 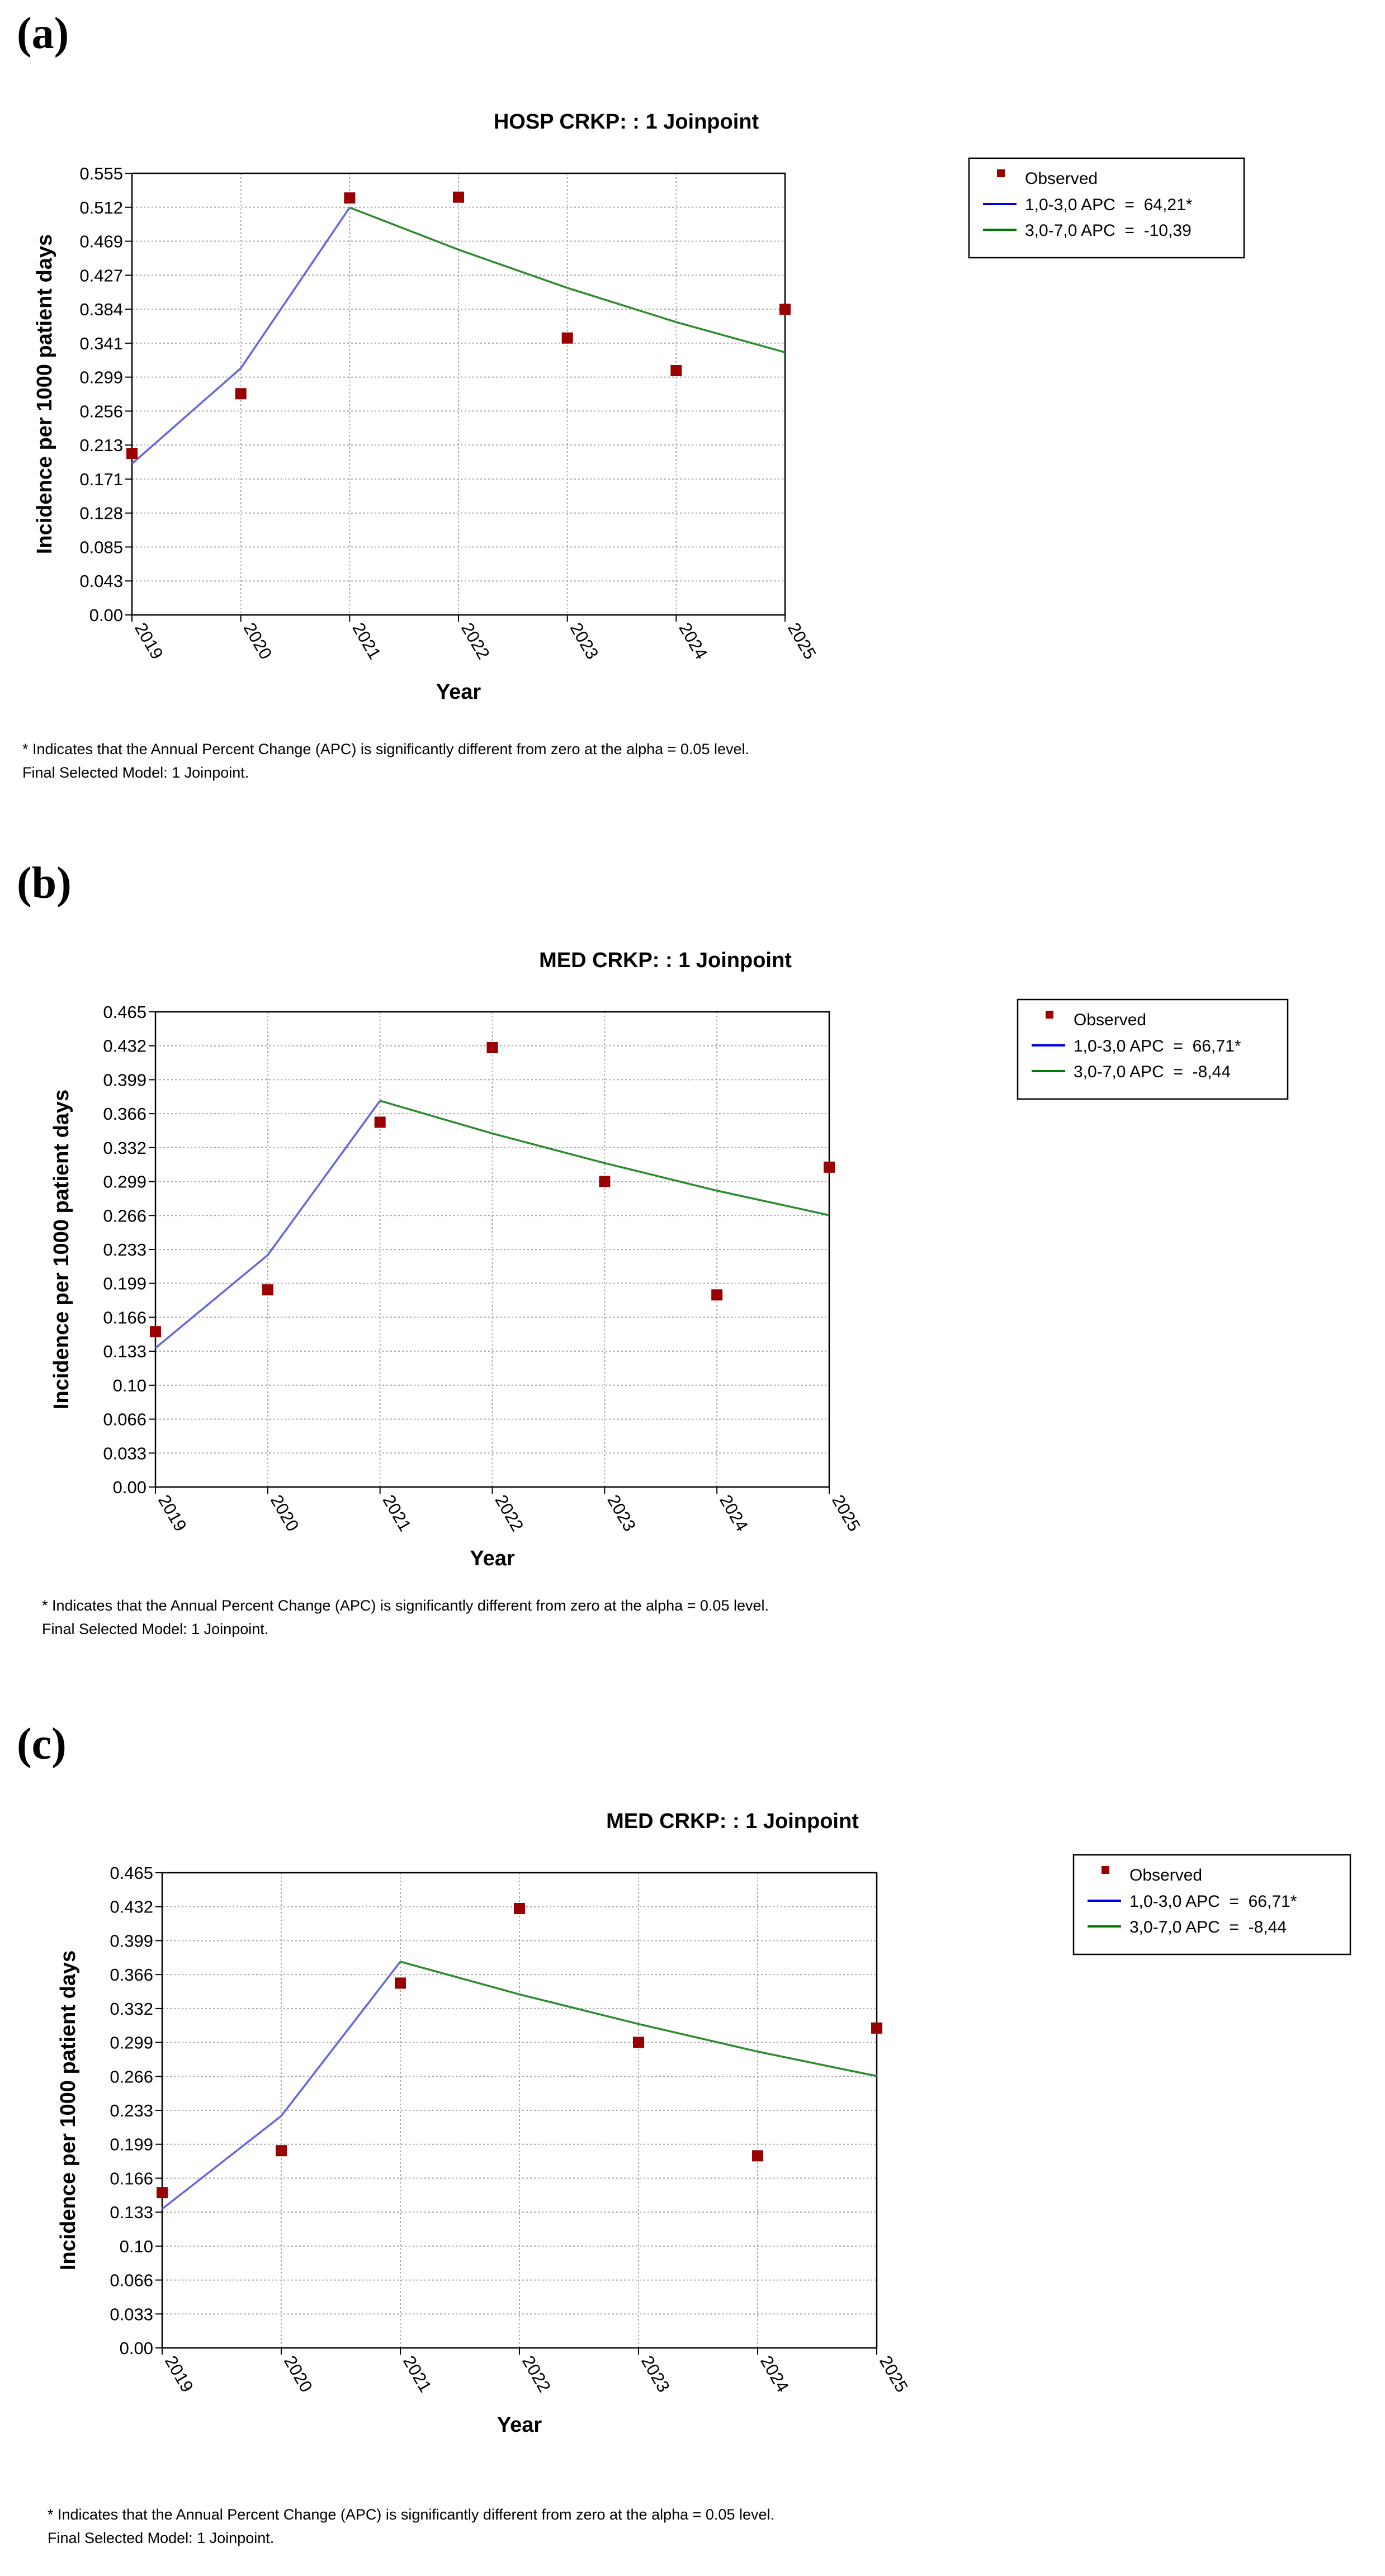 I want to click on y-tick-label: 0.266, so click(x=131, y=2076).